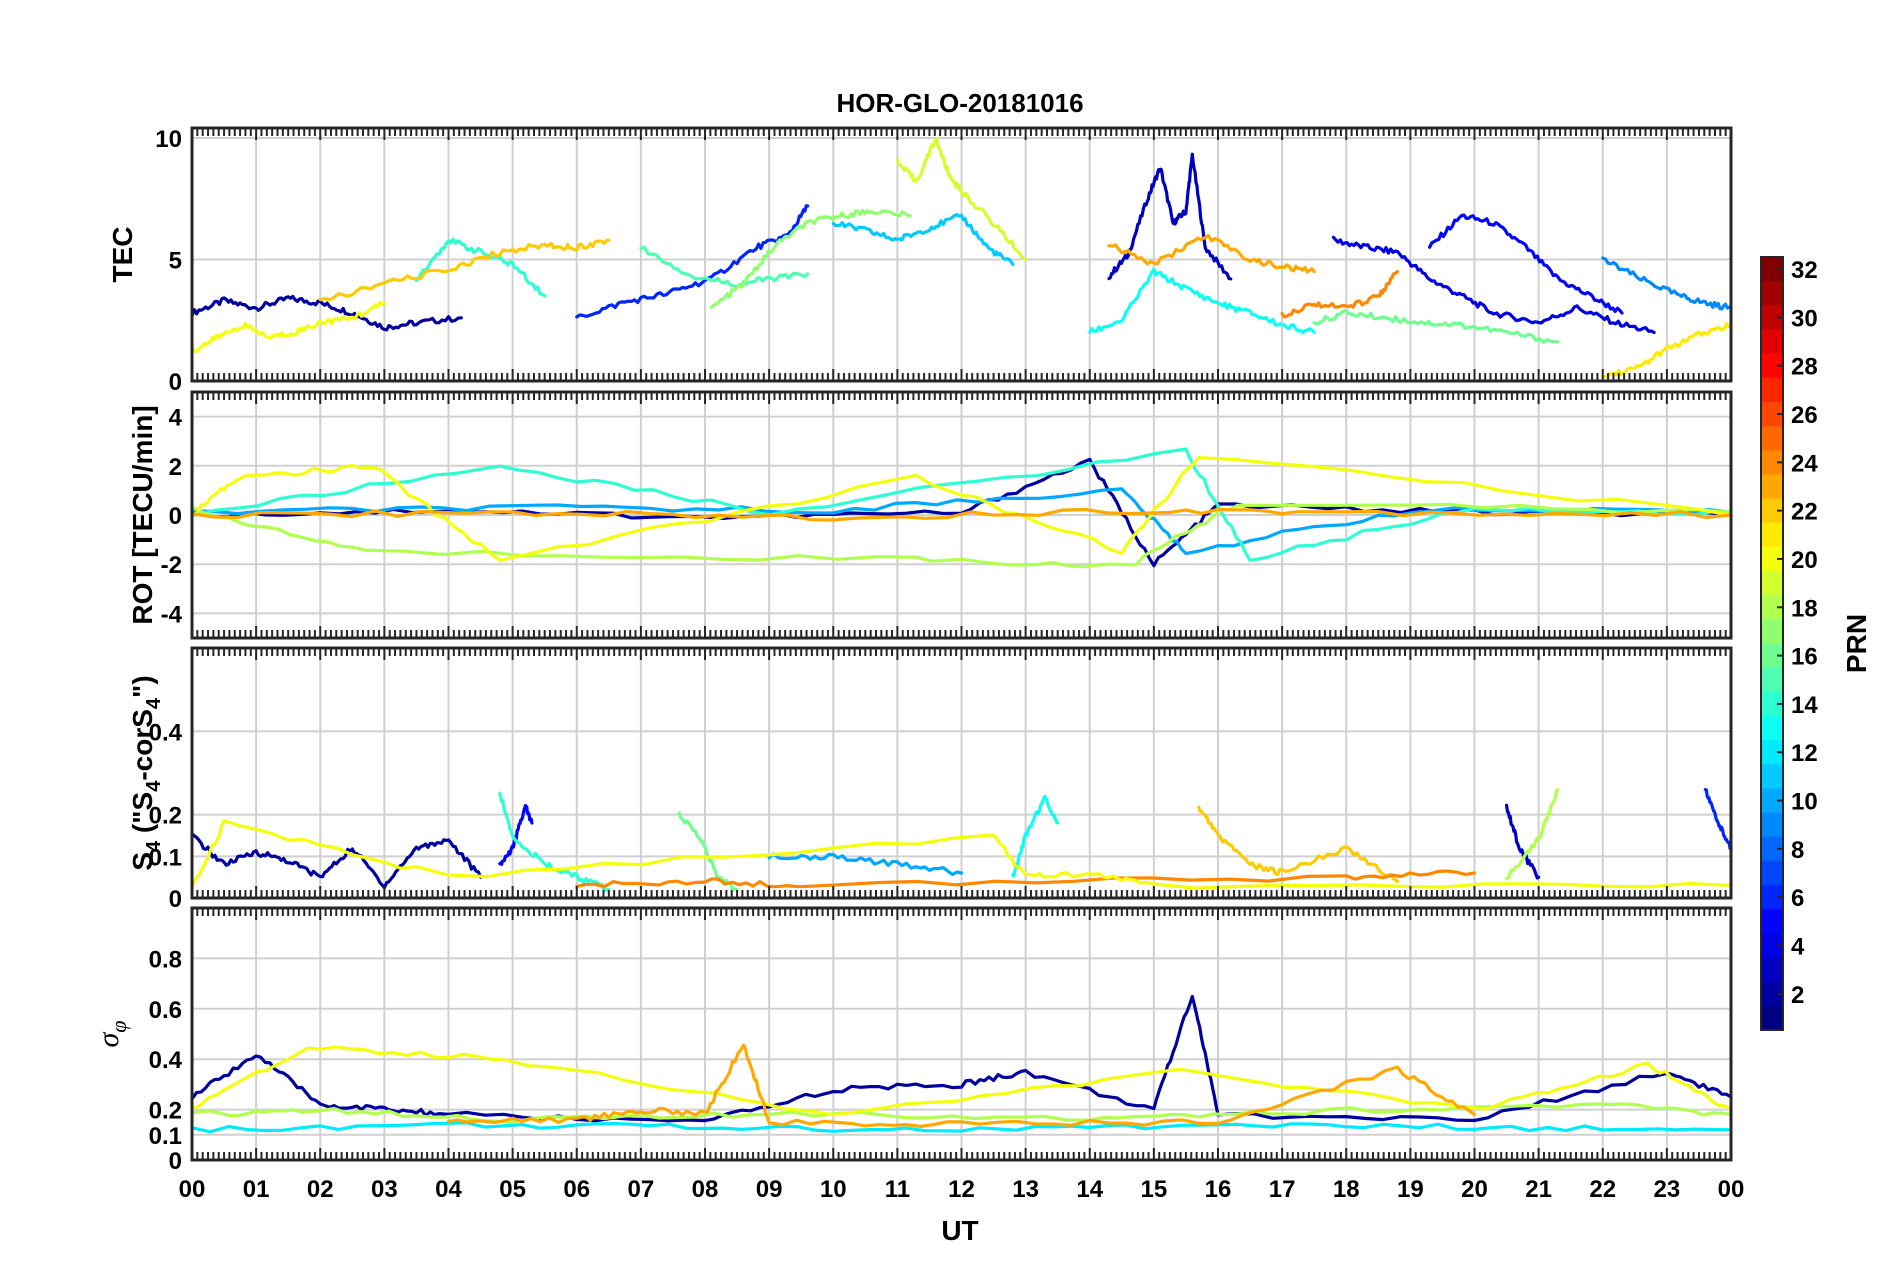 The height and width of the screenshot is (1272, 1902). Describe the element at coordinates (175, 261) in the screenshot. I see `y-tick-label: 5` at that location.